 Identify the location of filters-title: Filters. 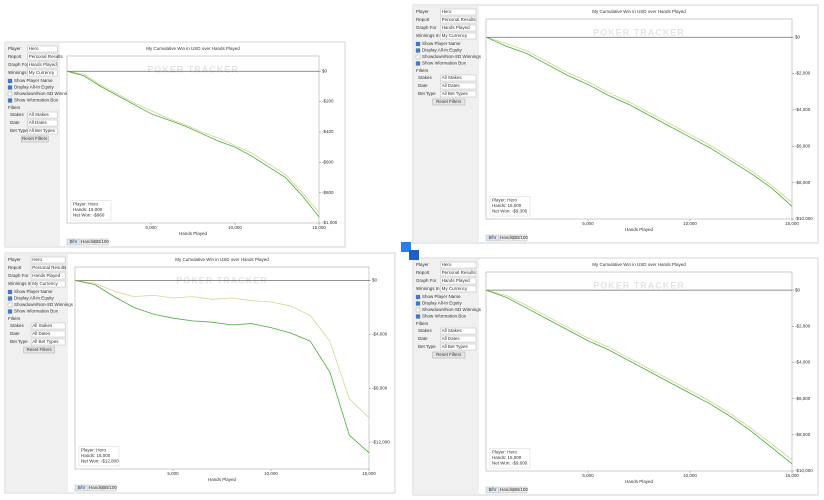
(14, 107).